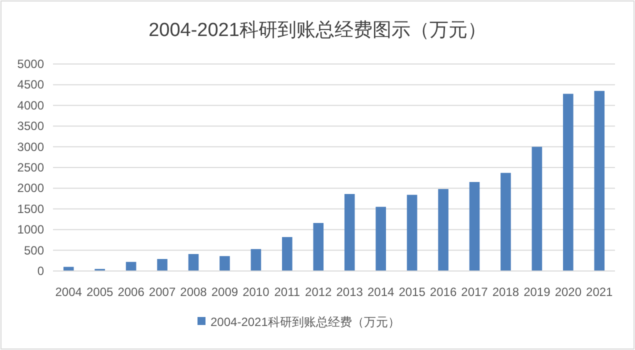 The height and width of the screenshot is (350, 635). What do you see at coordinates (68, 292) in the screenshot?
I see `x-tick-label: 2004` at bounding box center [68, 292].